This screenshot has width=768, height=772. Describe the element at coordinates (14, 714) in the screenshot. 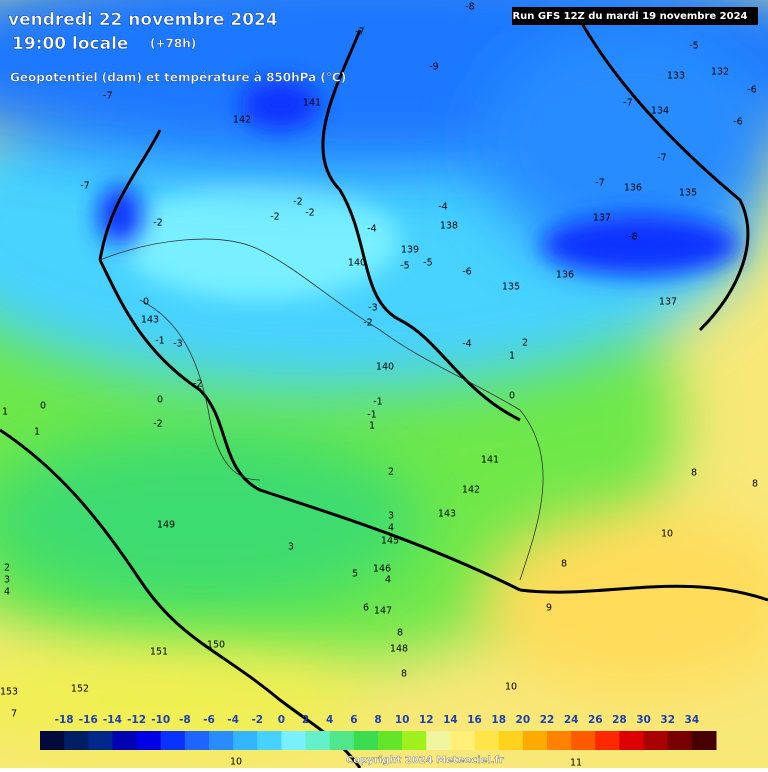

I see `temperature-label: 7` at that location.